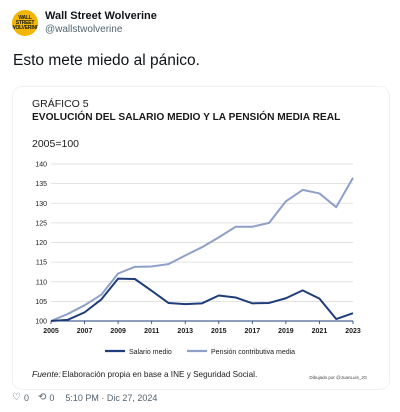 The height and width of the screenshot is (412, 400). Describe the element at coordinates (118, 331) in the screenshot. I see `x-tick-label: 2009` at that location.